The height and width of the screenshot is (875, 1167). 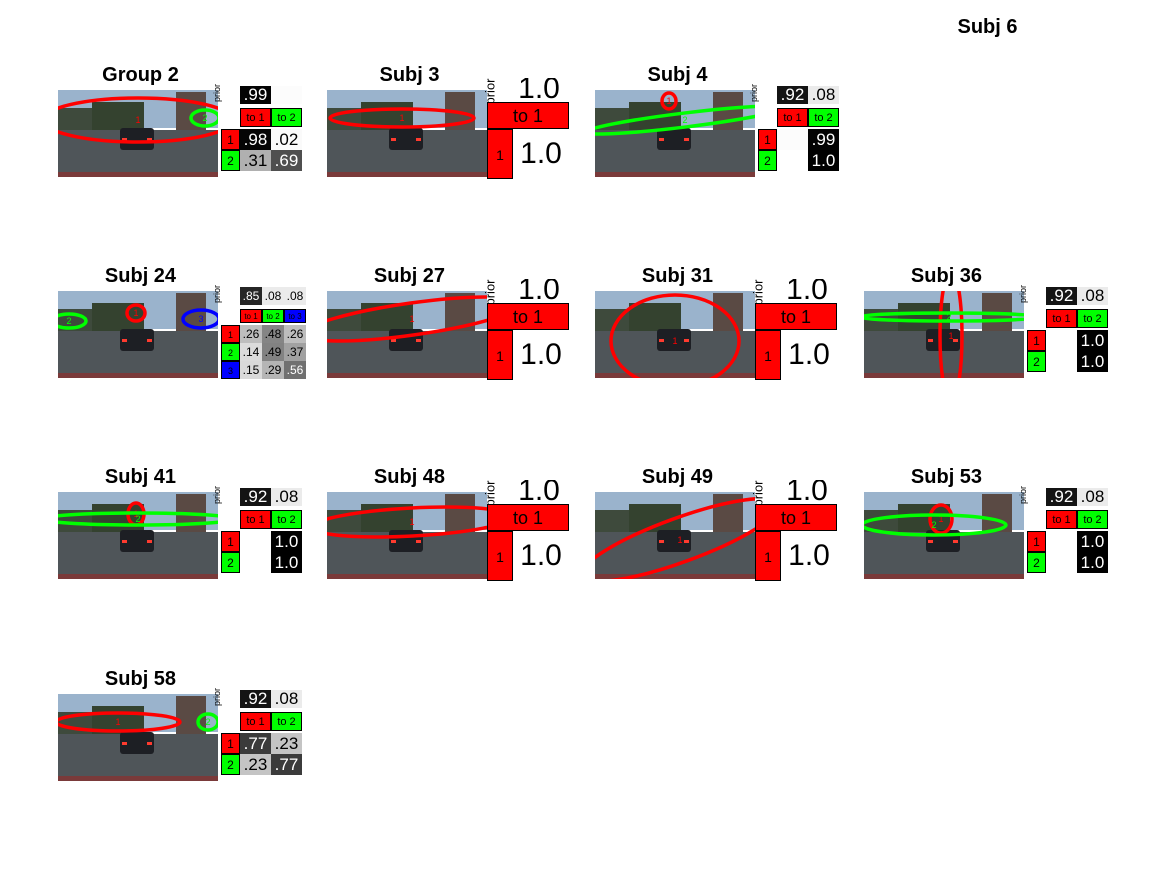 What do you see at coordinates (140, 75) in the screenshot?
I see `panel-title: Group 2` at bounding box center [140, 75].